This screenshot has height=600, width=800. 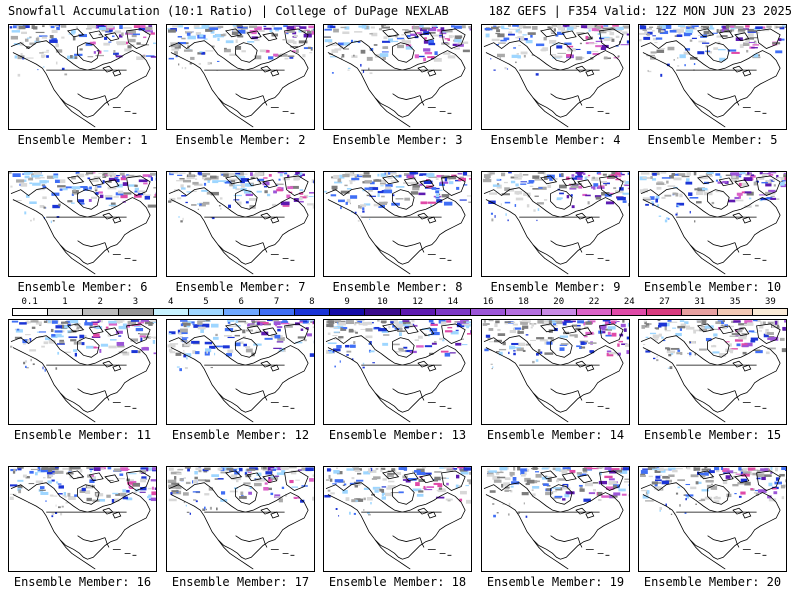 What do you see at coordinates (276, 302) in the screenshot?
I see `colorbar-label: 7` at bounding box center [276, 302].